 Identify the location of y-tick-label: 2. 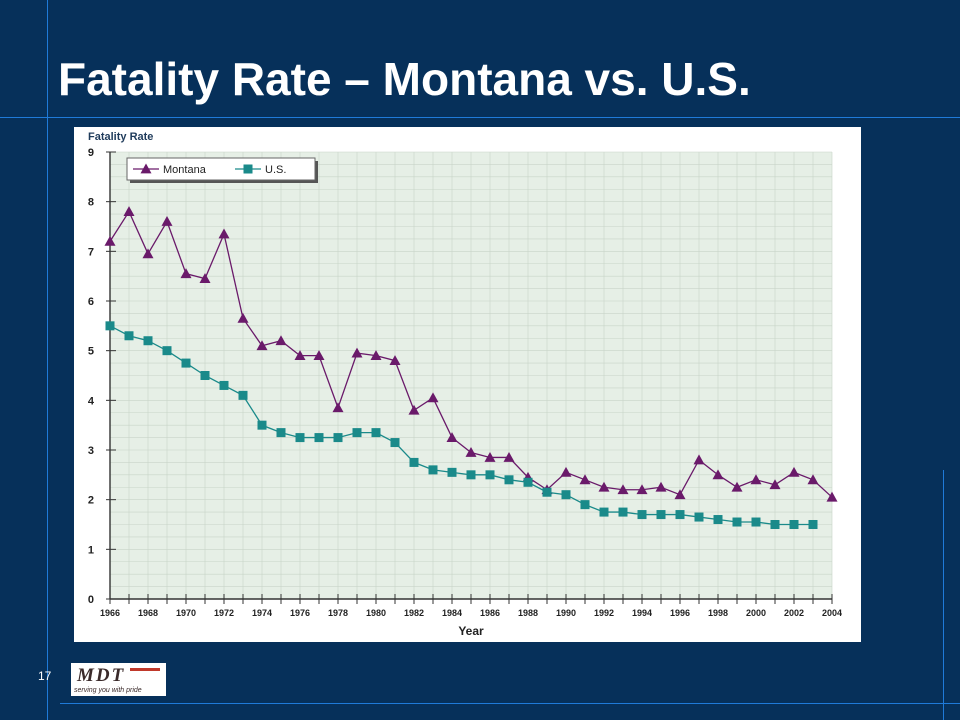
(91, 501).